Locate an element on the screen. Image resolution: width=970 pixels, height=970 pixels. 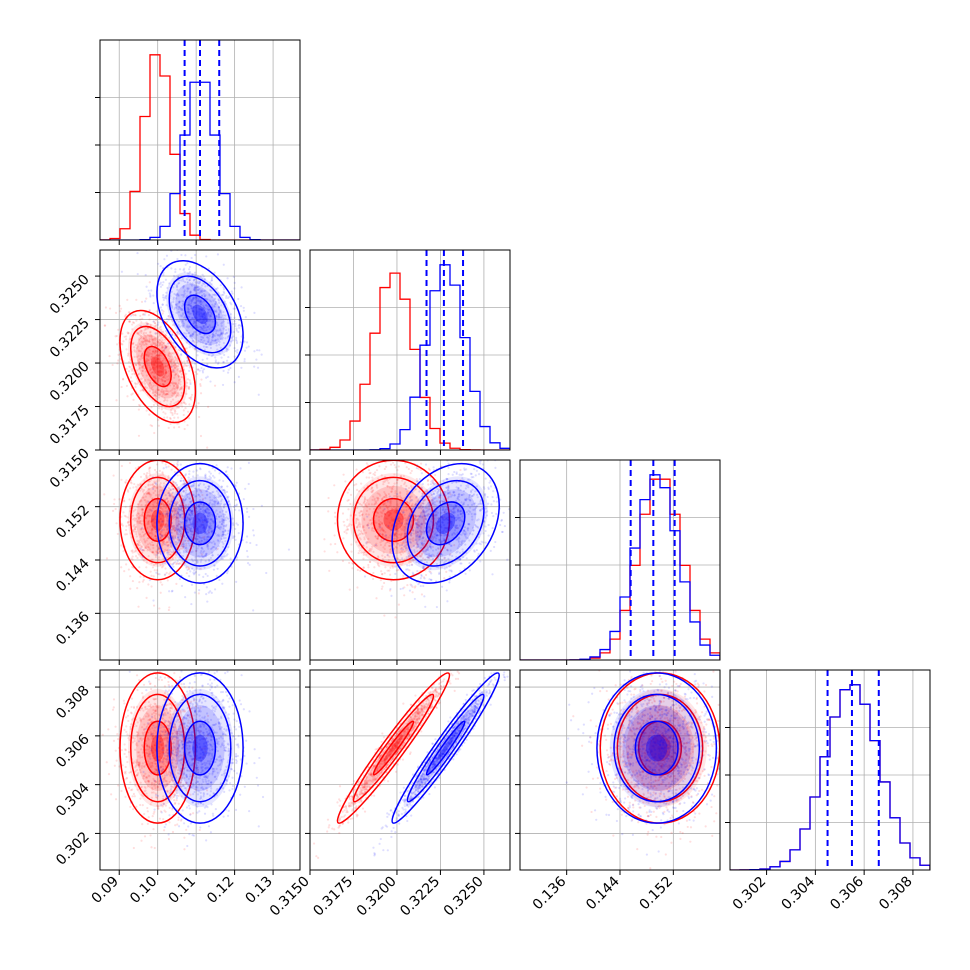
x-tick-label: 0.144 is located at coordinates (603, 893).